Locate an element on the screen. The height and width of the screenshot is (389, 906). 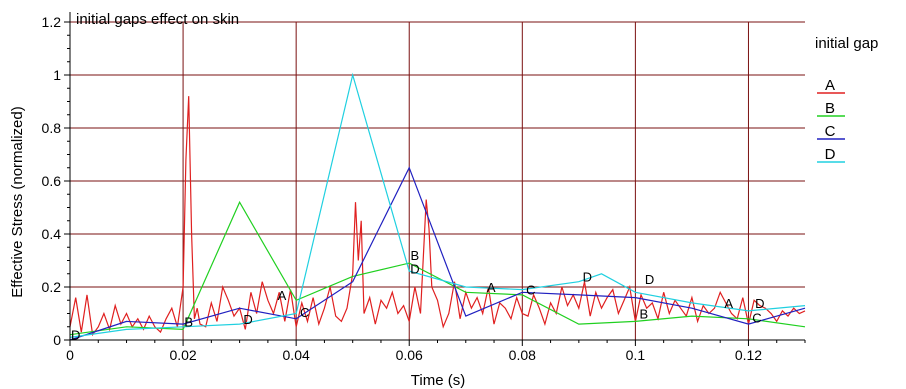
legend-label-a: A is located at coordinates (830, 85).